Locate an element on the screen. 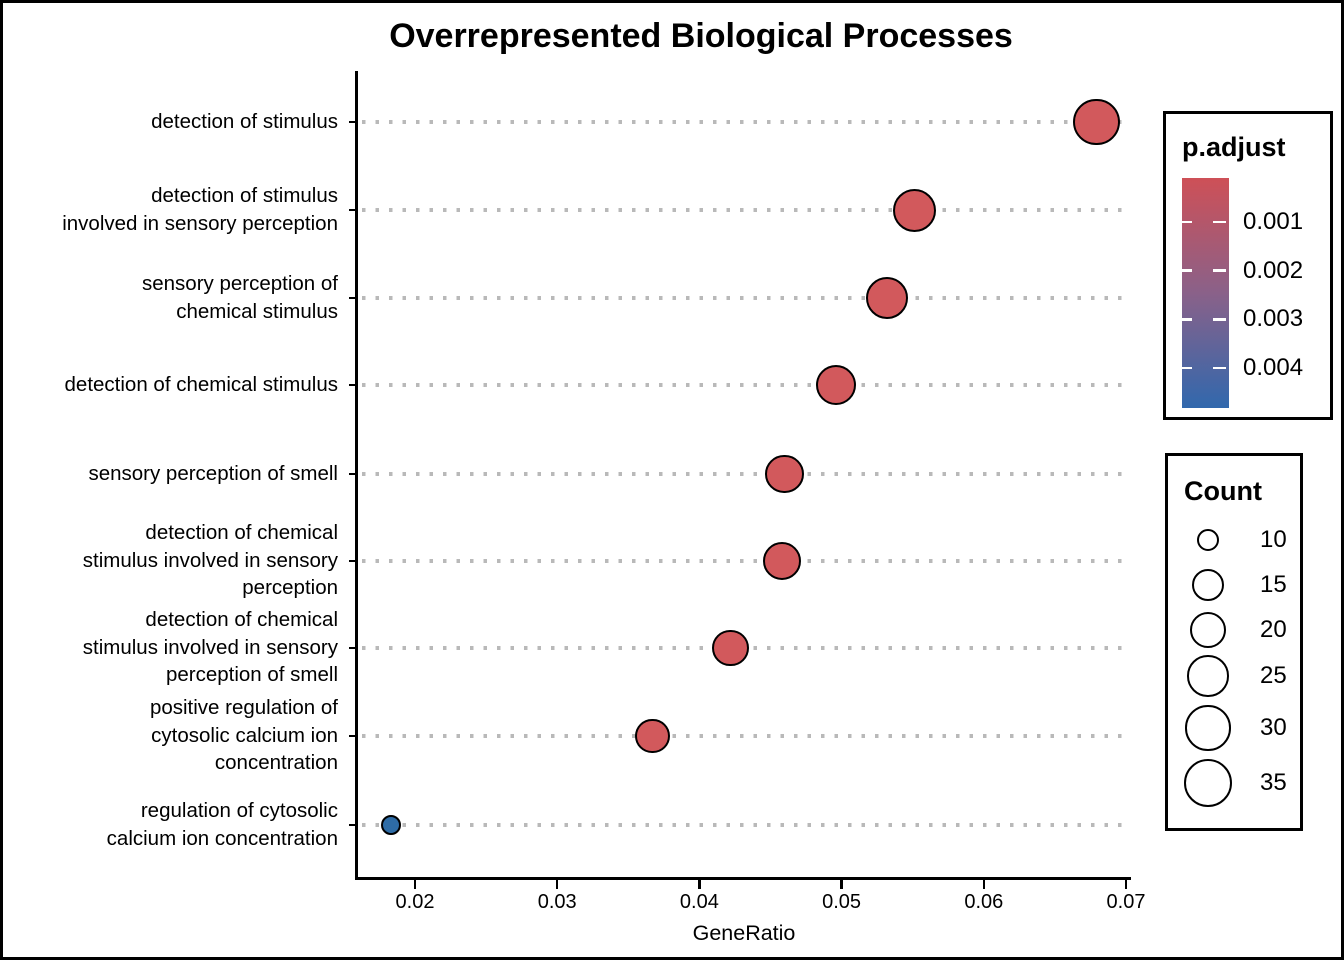  y-axis-category-label: sensory perception of smell is located at coordinates (213, 473).